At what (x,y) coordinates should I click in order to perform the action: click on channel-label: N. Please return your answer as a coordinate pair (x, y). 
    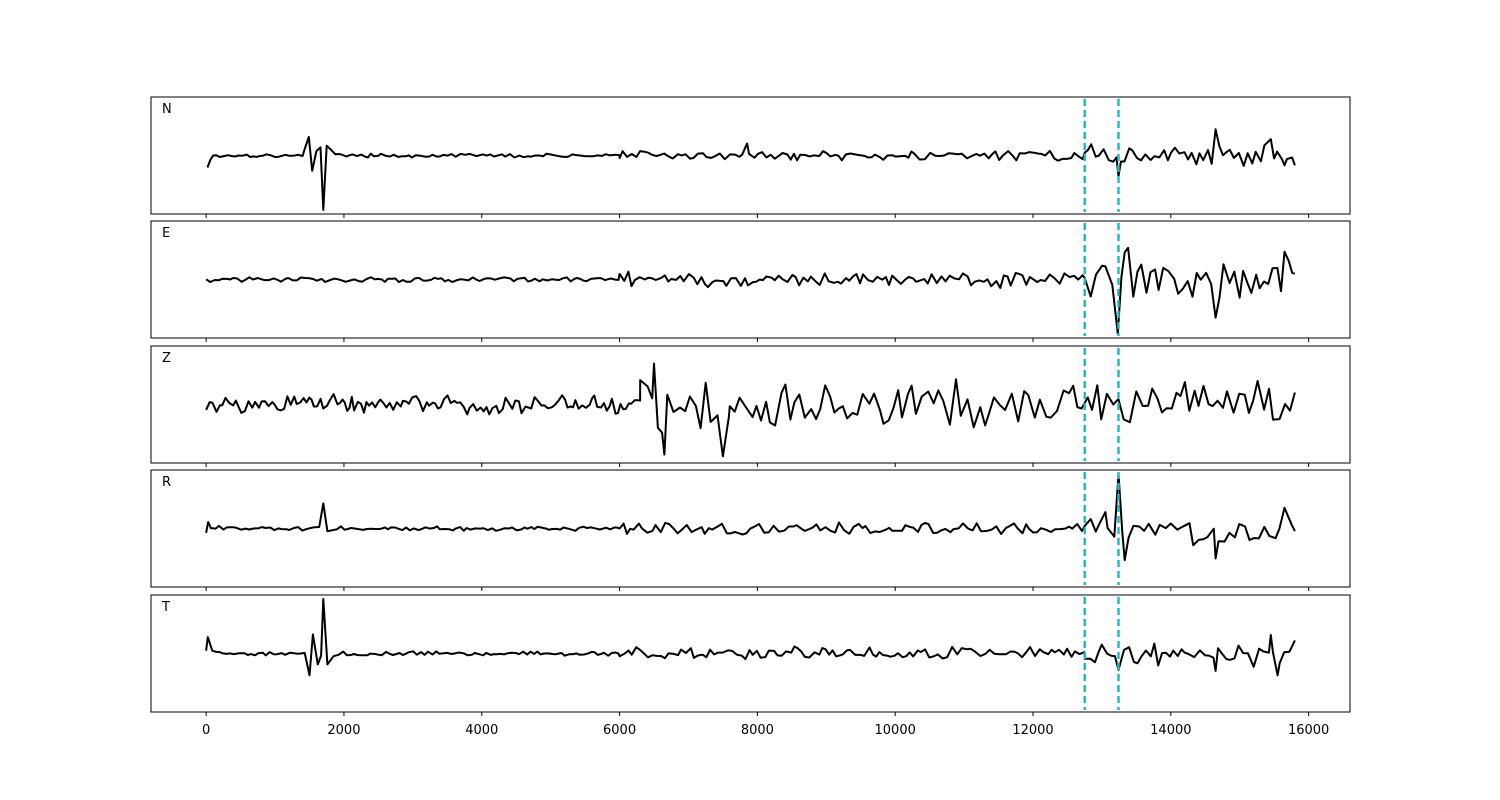
    Looking at the image, I should click on (167, 109).